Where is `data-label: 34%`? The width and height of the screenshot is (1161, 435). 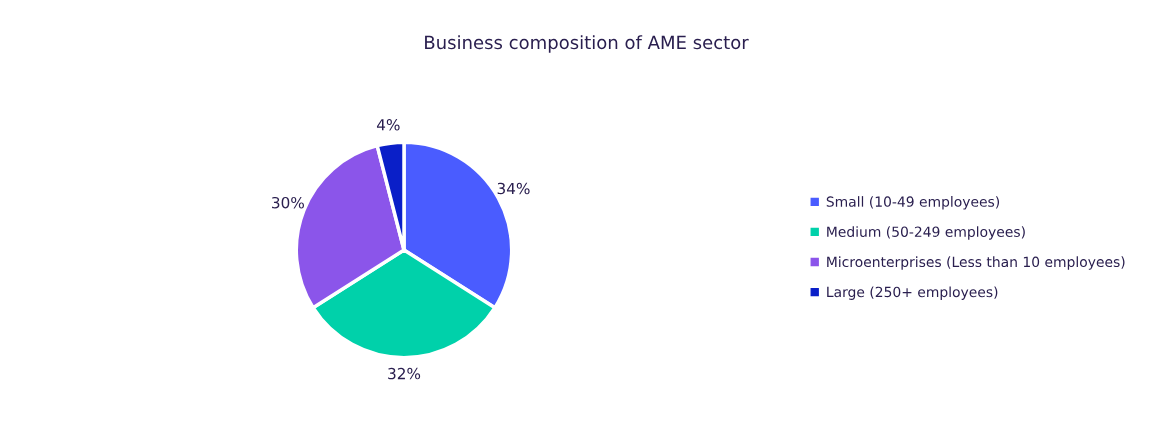
data-label: 34% is located at coordinates (513, 188).